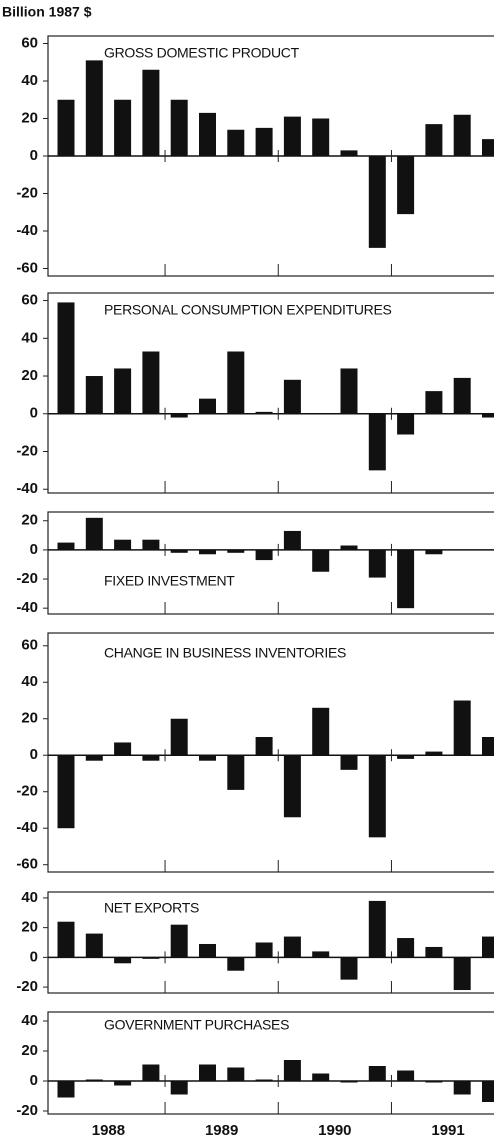 Image resolution: width=494 pixels, height=1141 pixels. Describe the element at coordinates (169, 581) in the screenshot. I see `panel-title: FIXED INVESTMENT` at that location.